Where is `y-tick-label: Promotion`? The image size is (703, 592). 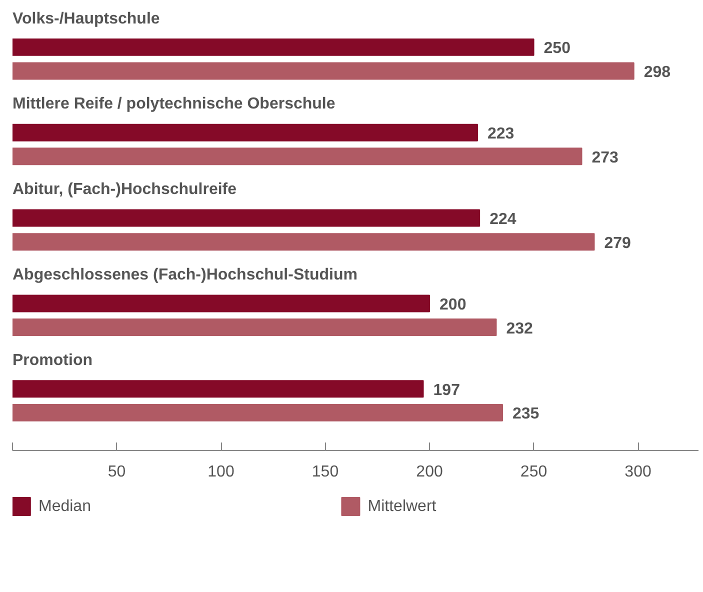
y-tick-label: Promotion is located at coordinates (52, 360).